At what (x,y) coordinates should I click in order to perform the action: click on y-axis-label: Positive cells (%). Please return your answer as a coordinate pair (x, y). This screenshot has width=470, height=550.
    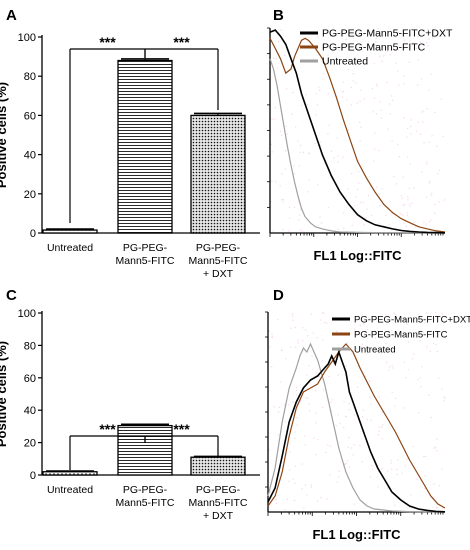
    Looking at the image, I should click on (4, 394).